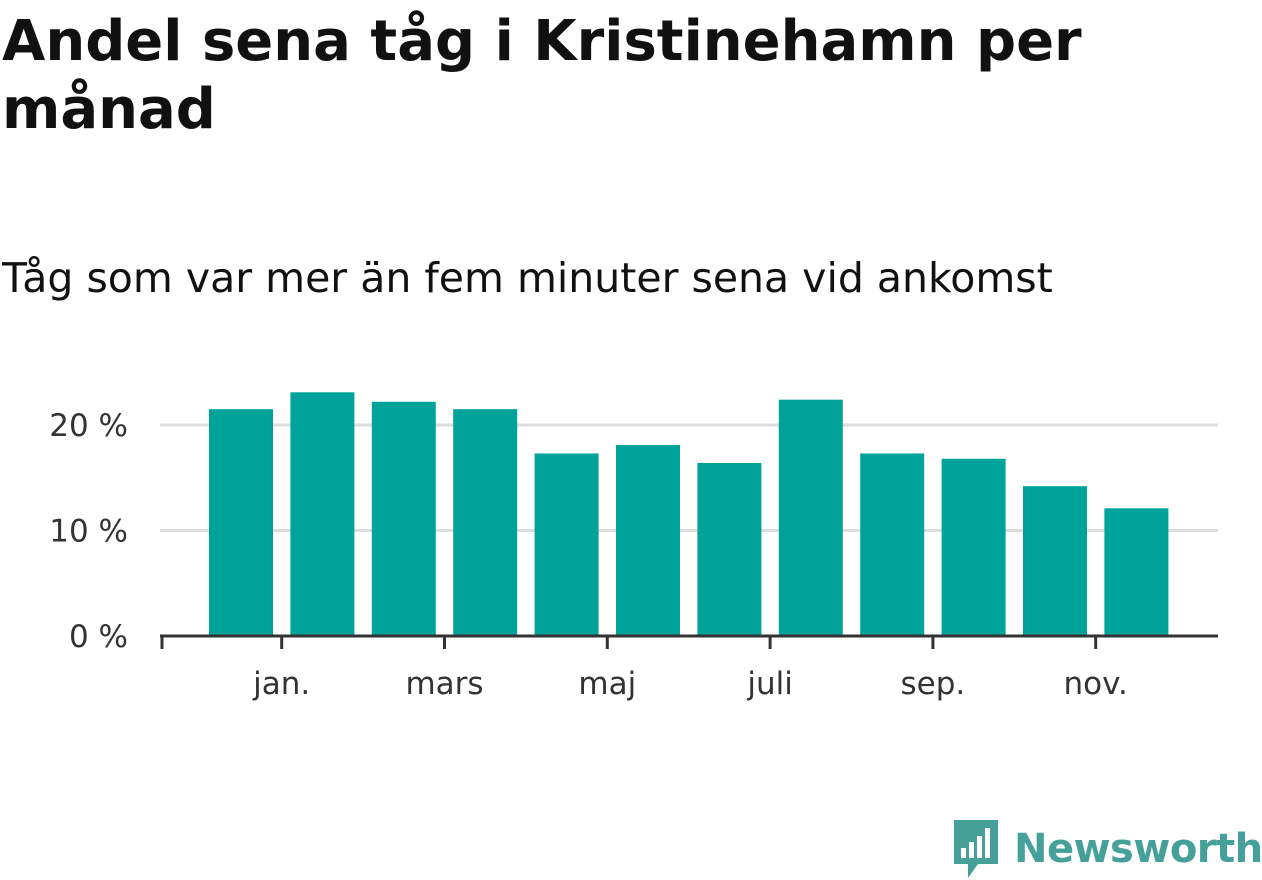 The width and height of the screenshot is (1262, 880). I want to click on bar-aug, so click(892, 544).